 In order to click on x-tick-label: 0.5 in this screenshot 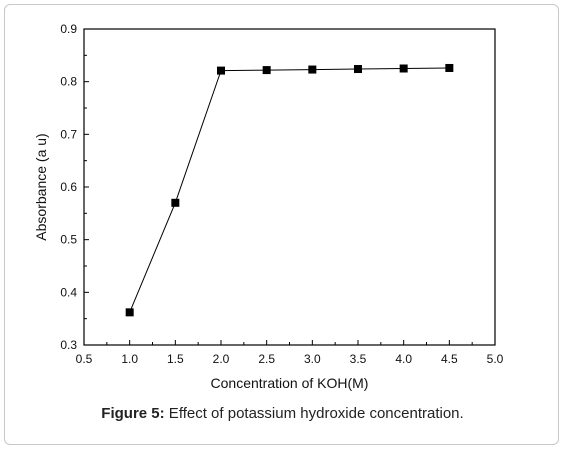, I will do `click(84, 359)`.